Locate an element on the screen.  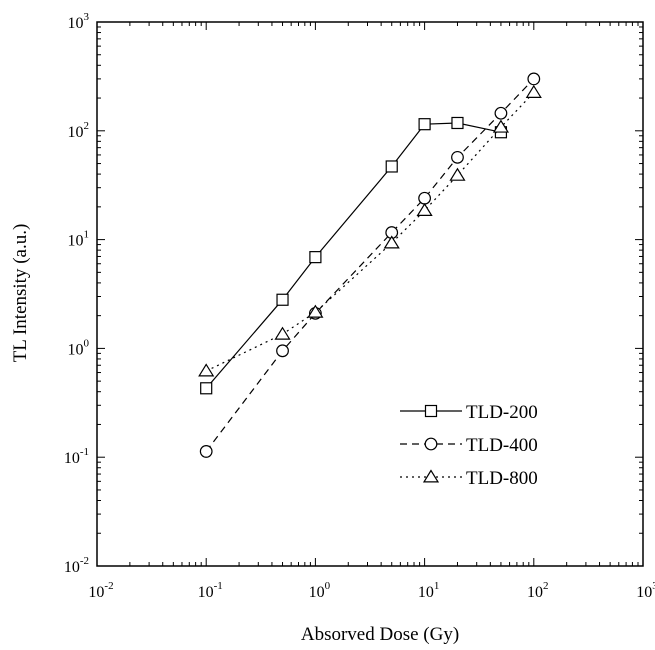
legend-item: TLD-800 is located at coordinates (469, 478).